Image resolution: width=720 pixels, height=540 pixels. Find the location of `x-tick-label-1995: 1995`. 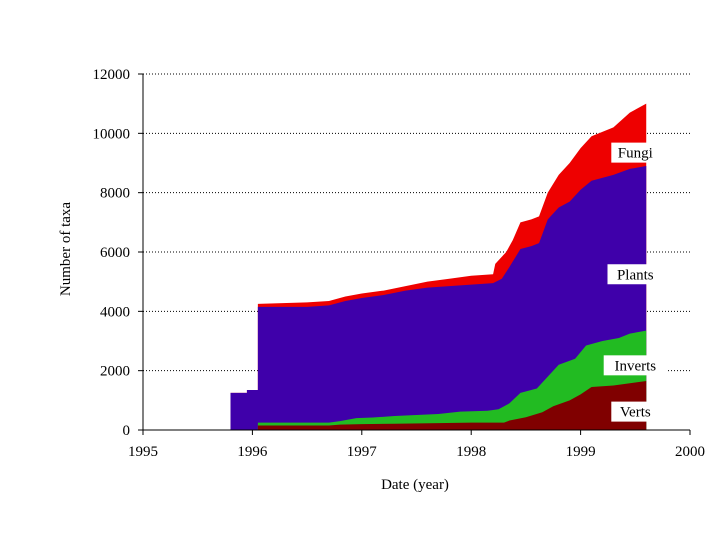

x-tick-label-1995: 1995 is located at coordinates (143, 452).